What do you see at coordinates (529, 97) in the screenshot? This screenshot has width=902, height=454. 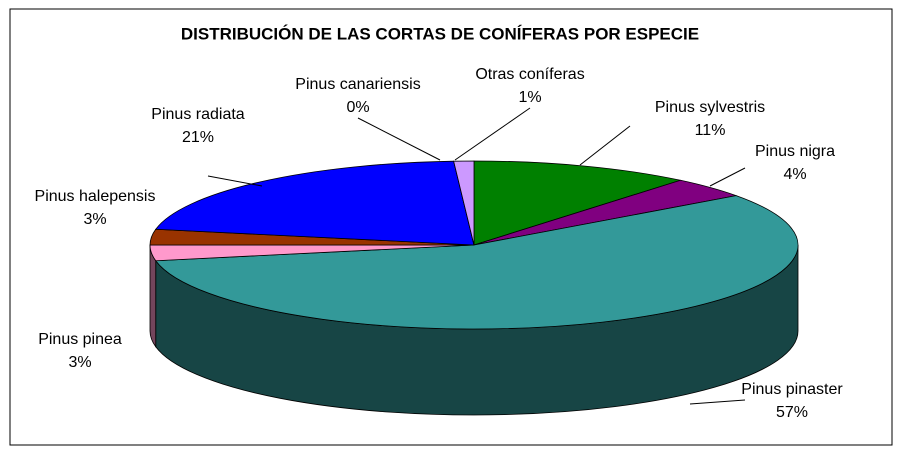 I see `slice-value-label: 1%` at bounding box center [529, 97].